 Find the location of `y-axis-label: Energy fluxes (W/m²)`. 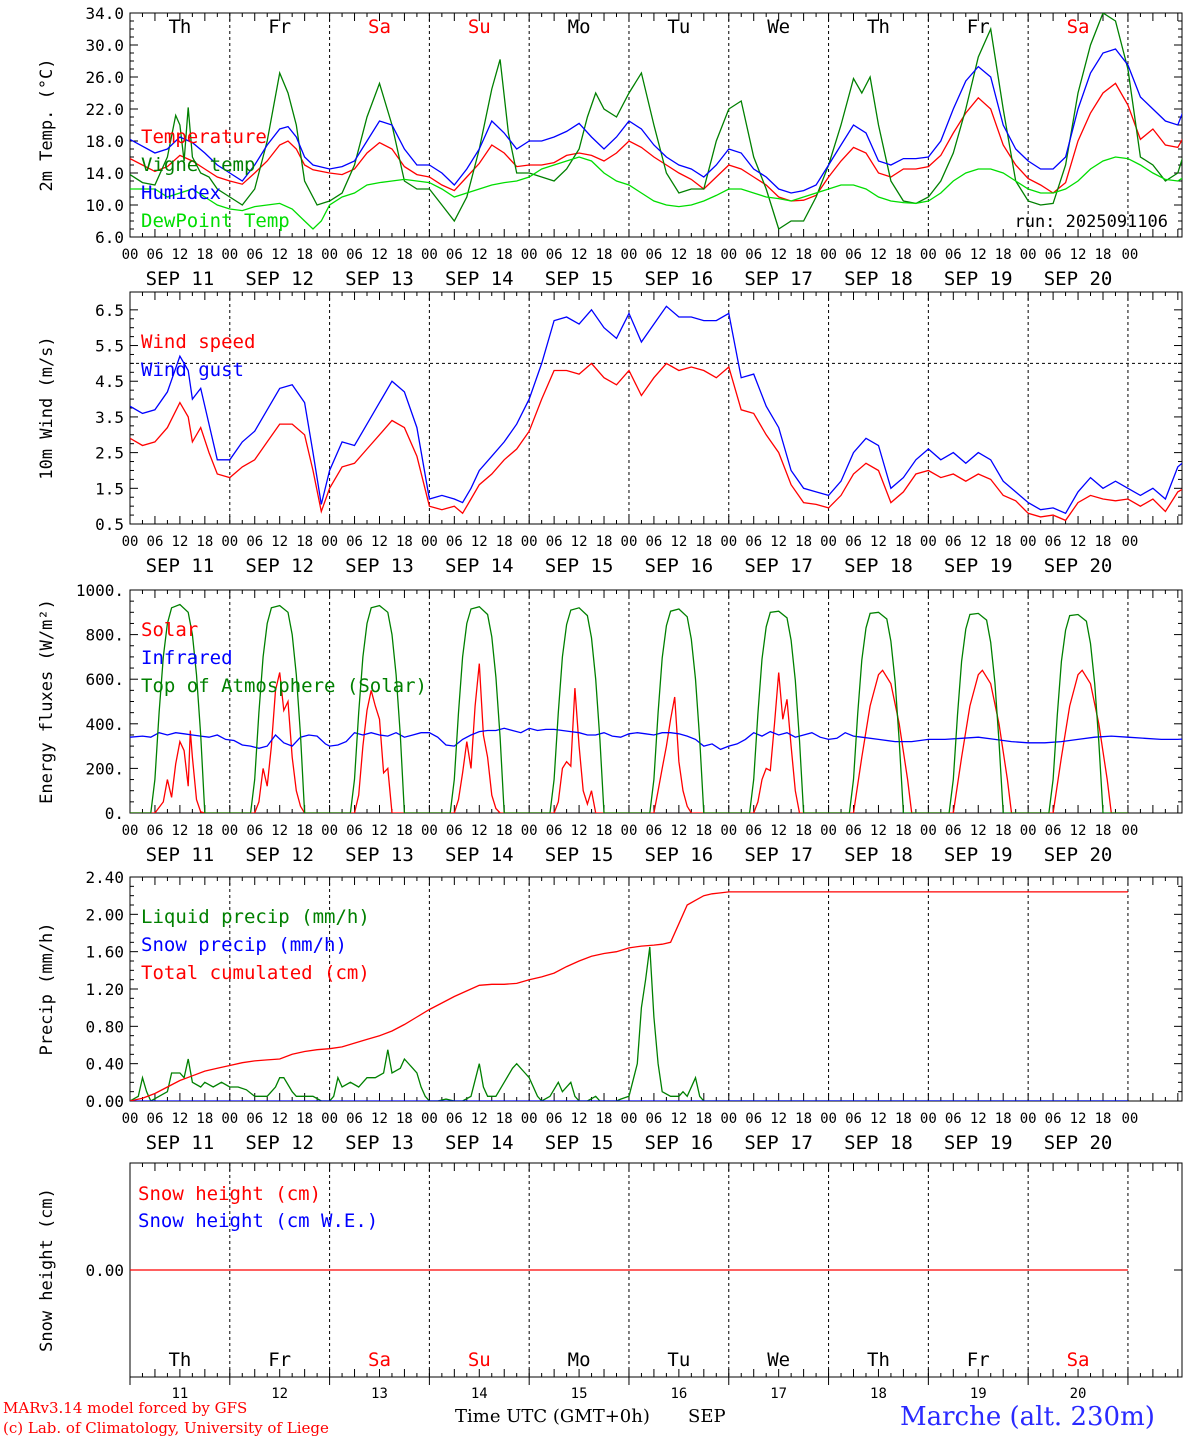

y-axis-label: Energy fluxes (W/m²) is located at coordinates (47, 701).